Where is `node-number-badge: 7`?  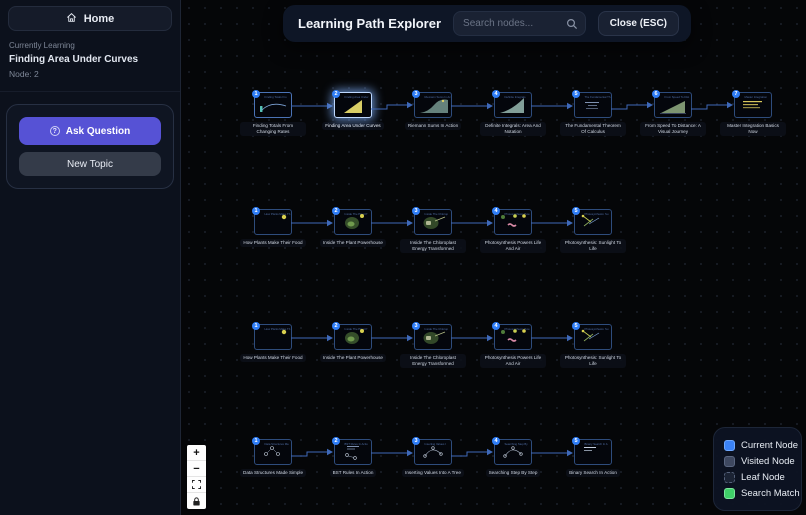 node-number-badge: 7 is located at coordinates (736, 94).